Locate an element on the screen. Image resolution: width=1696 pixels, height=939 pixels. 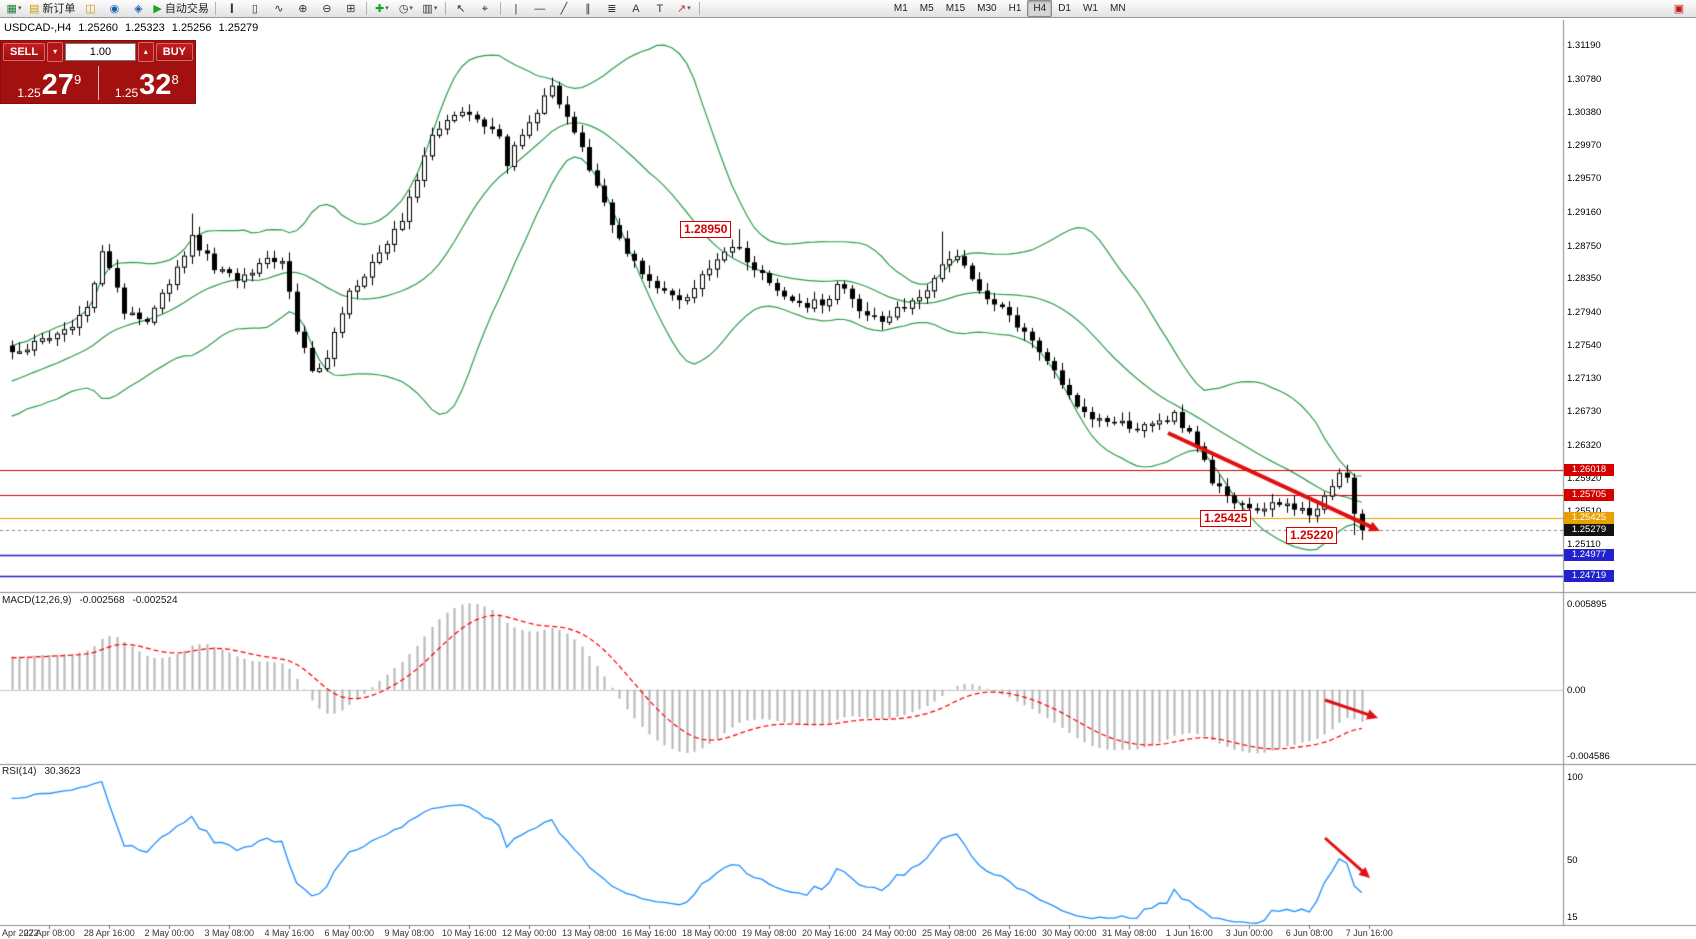
auto-trading-icon: ▶ is located at coordinates (157, 8).